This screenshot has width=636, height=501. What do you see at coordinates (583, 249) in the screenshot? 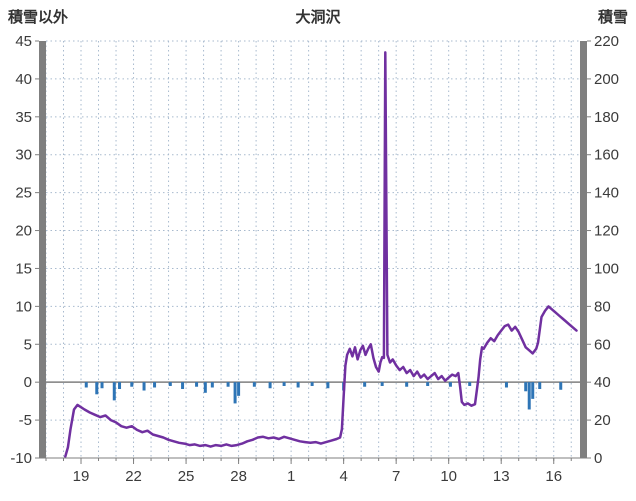
I see `right-axis-spine` at bounding box center [583, 249].